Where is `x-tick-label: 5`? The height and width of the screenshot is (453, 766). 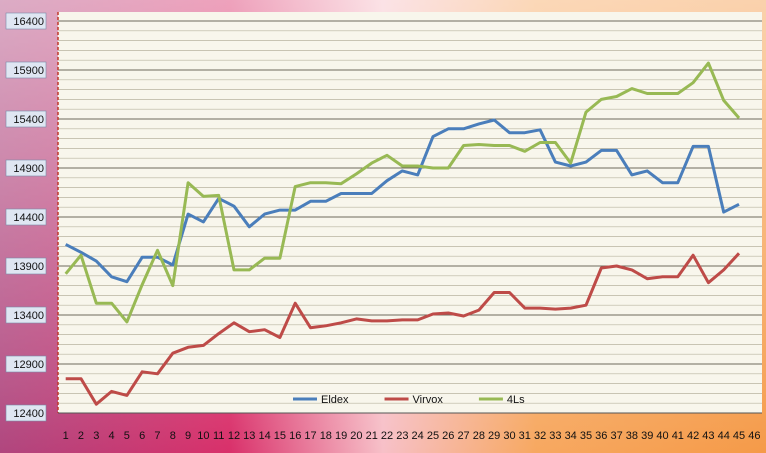
x-tick-label: 5 is located at coordinates (127, 436).